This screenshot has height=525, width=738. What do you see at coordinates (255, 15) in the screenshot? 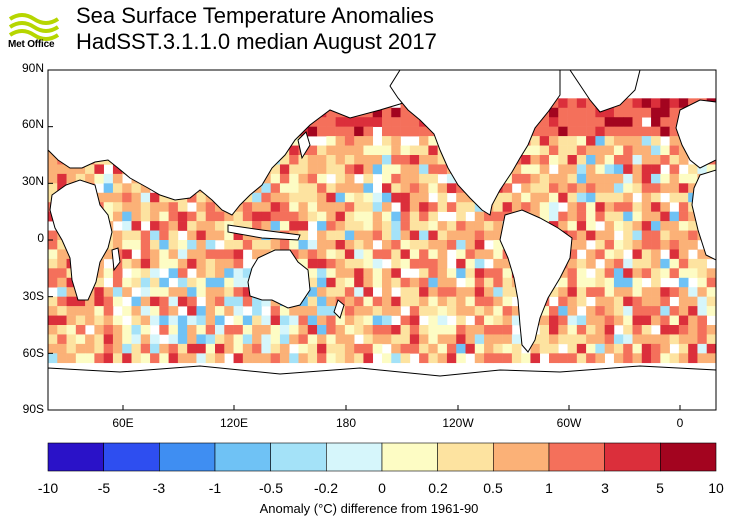
I see `page-title: Sea Surface Temperature Anomalies` at bounding box center [255, 15].